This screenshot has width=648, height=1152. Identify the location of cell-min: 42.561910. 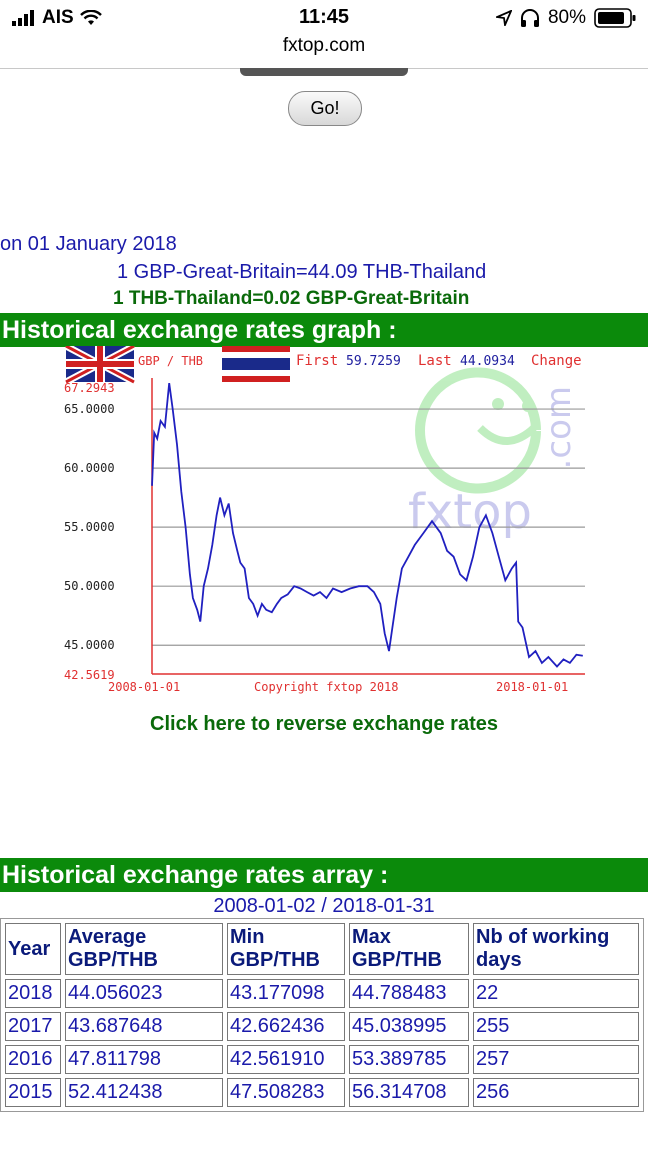
(286, 1059).